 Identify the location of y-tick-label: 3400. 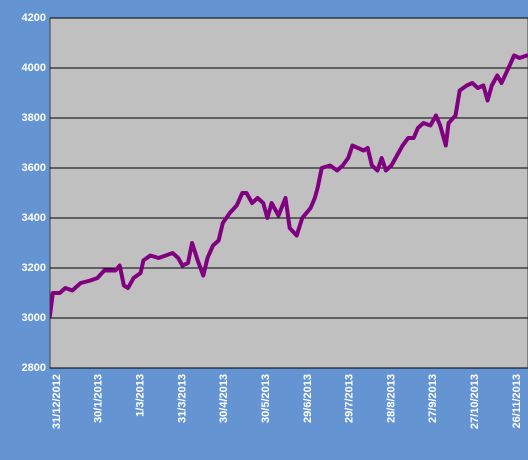
(34, 218).